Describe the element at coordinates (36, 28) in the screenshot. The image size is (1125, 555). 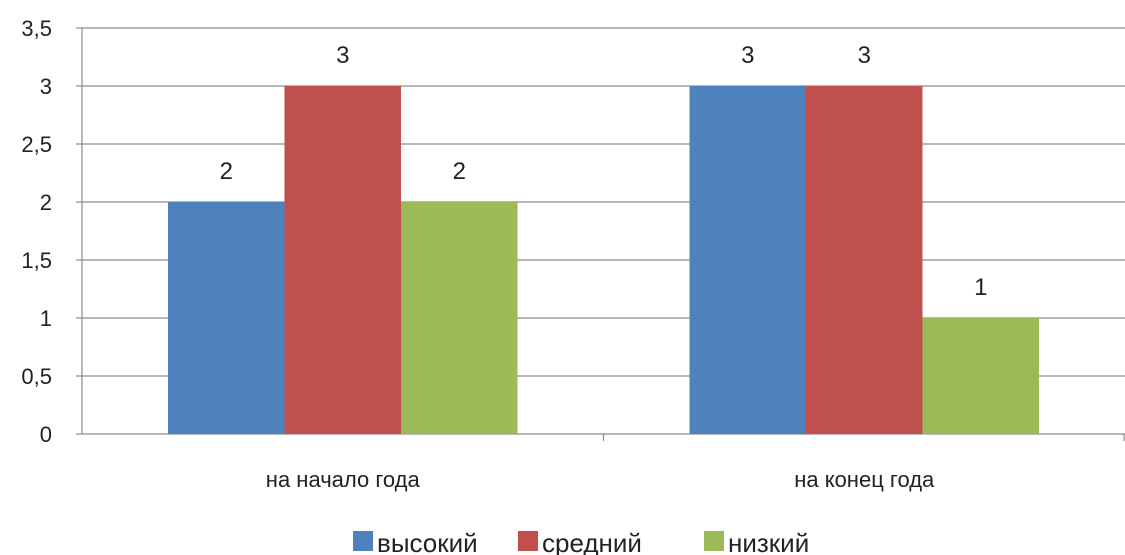
I see `y-tick-label: 3,5` at that location.